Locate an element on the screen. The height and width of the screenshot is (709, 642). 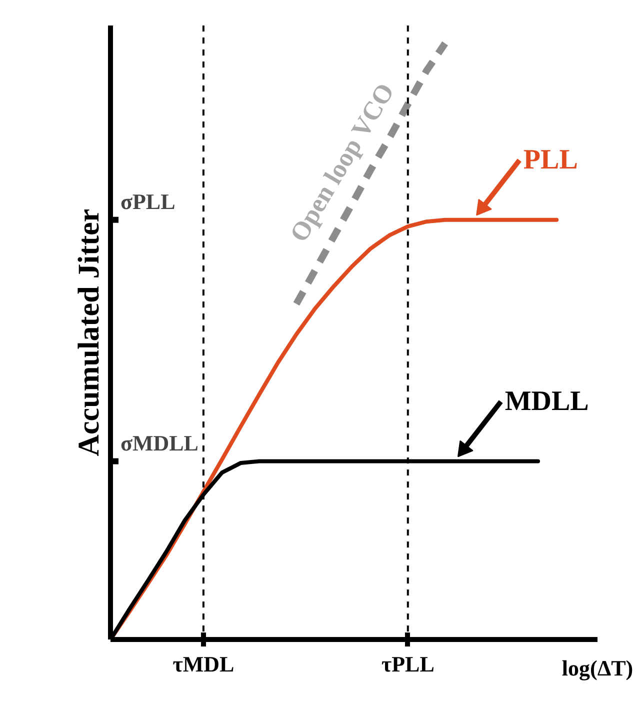
ref-line-label: σMDLL is located at coordinates (159, 443).